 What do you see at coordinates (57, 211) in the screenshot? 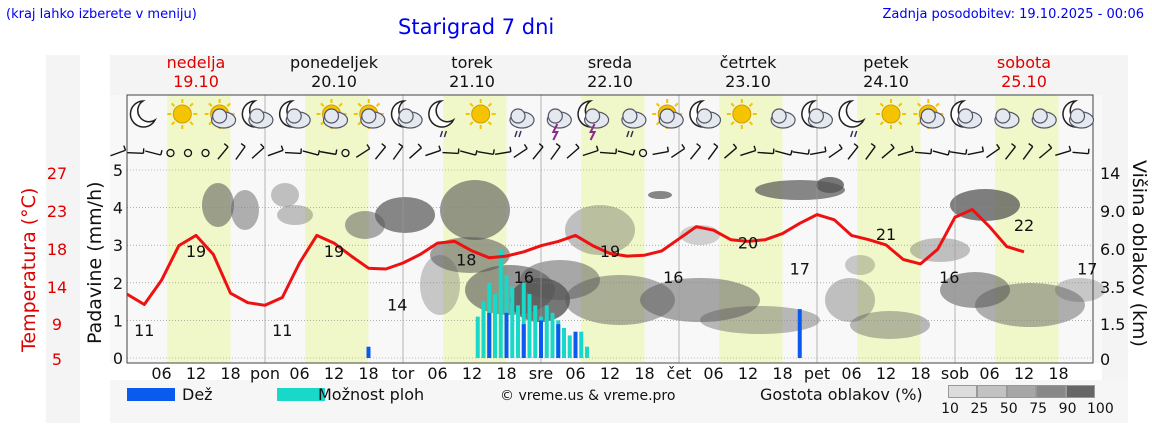
I see `temperature-tick-label: 23` at bounding box center [57, 211].